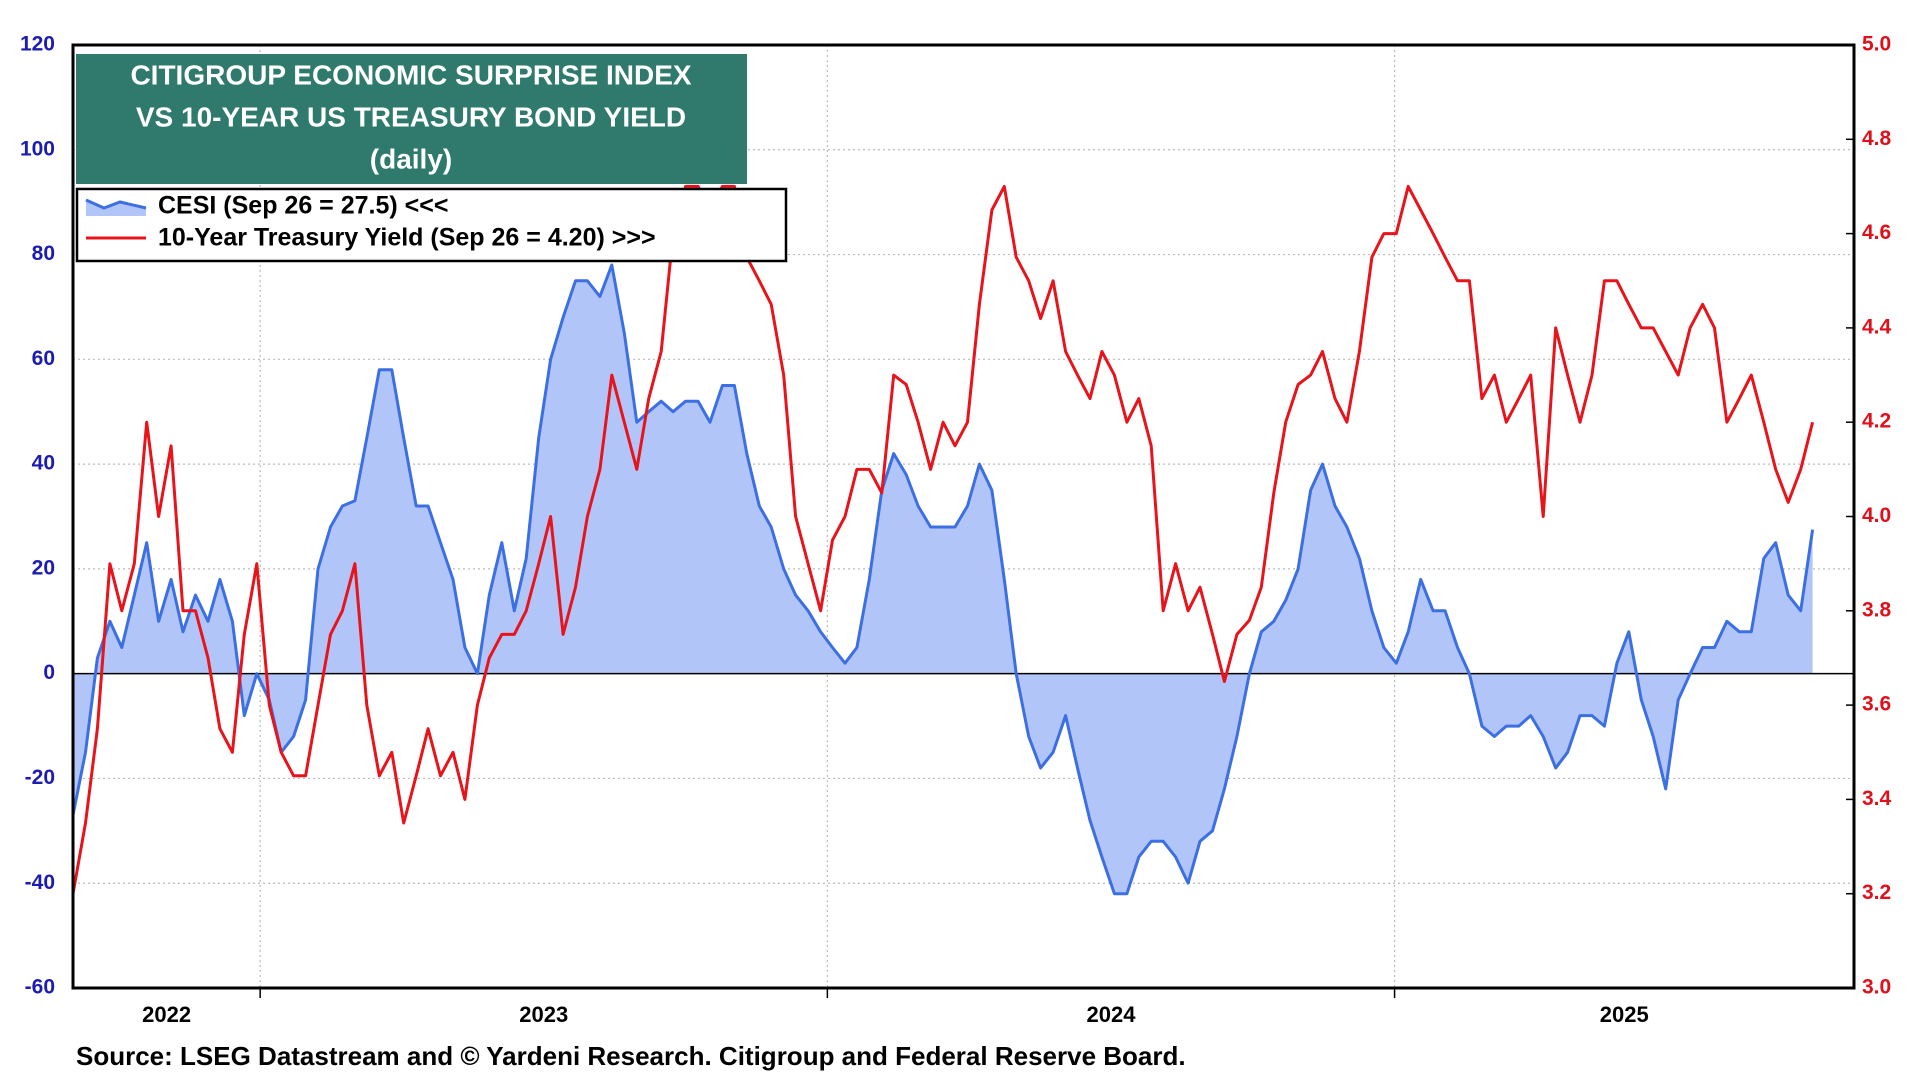 This screenshot has width=1920, height=1080. Describe the element at coordinates (1876, 421) in the screenshot. I see `y2-tick-label: 4.2` at that location.